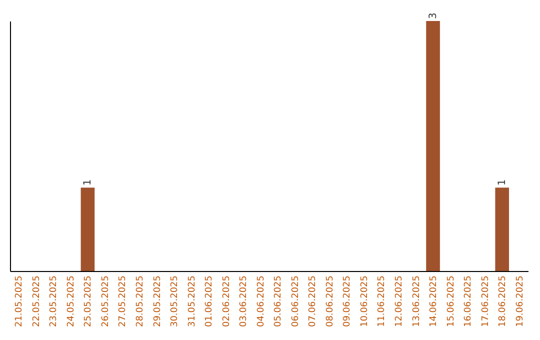 The height and width of the screenshot is (340, 540). What do you see at coordinates (503, 302) in the screenshot?
I see `x-tick-label: 18.06.2025` at bounding box center [503, 302].